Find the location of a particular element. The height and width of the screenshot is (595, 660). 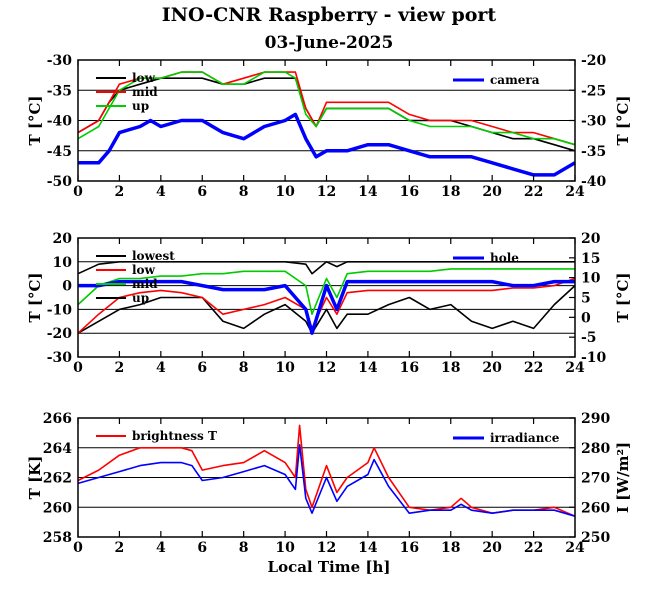

y-tick-label-left: 10 is located at coordinates (63, 263).